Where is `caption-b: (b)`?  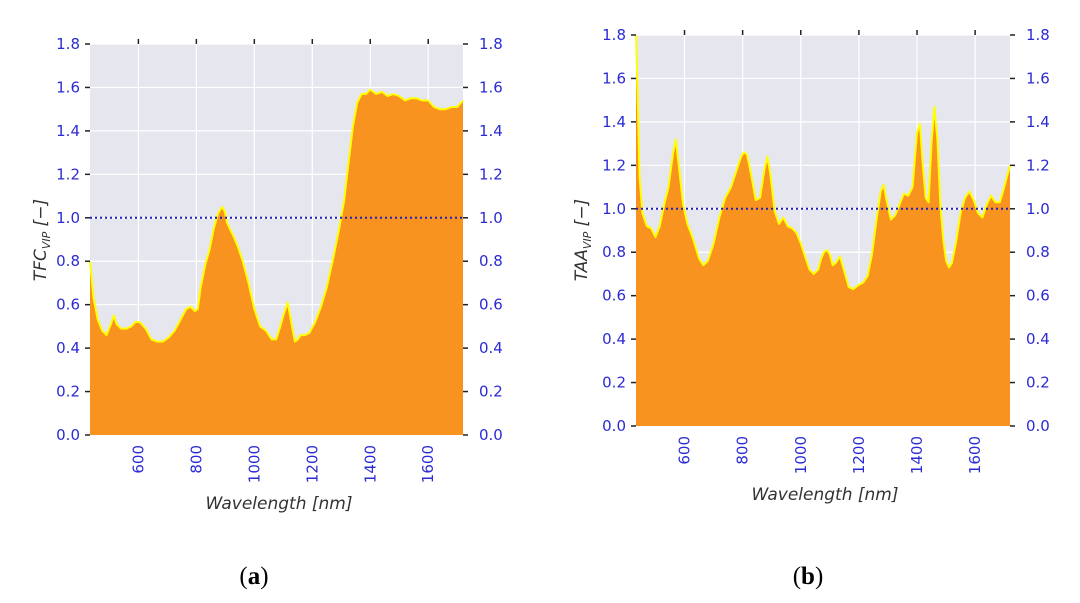
caption-b: (b) is located at coordinates (808, 576).